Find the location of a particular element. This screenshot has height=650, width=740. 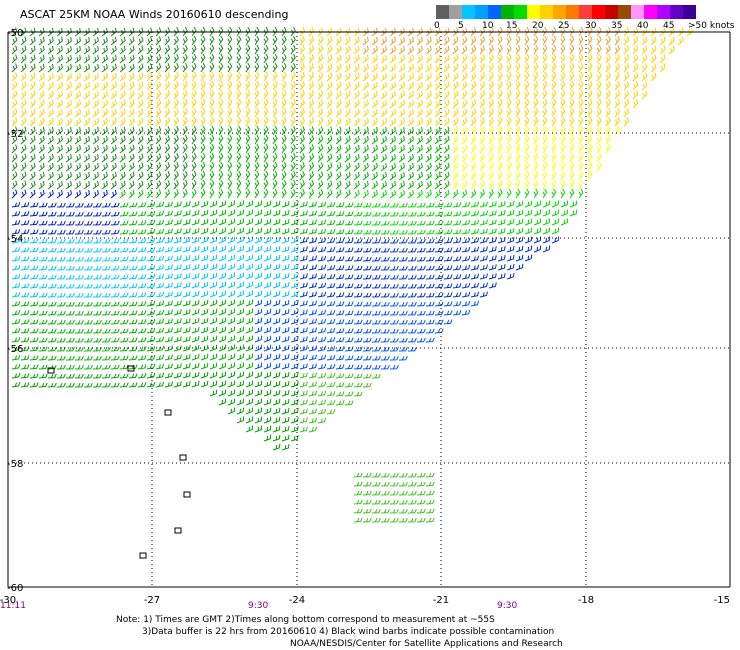

lon-tick-label: -30 is located at coordinates (8, 600).